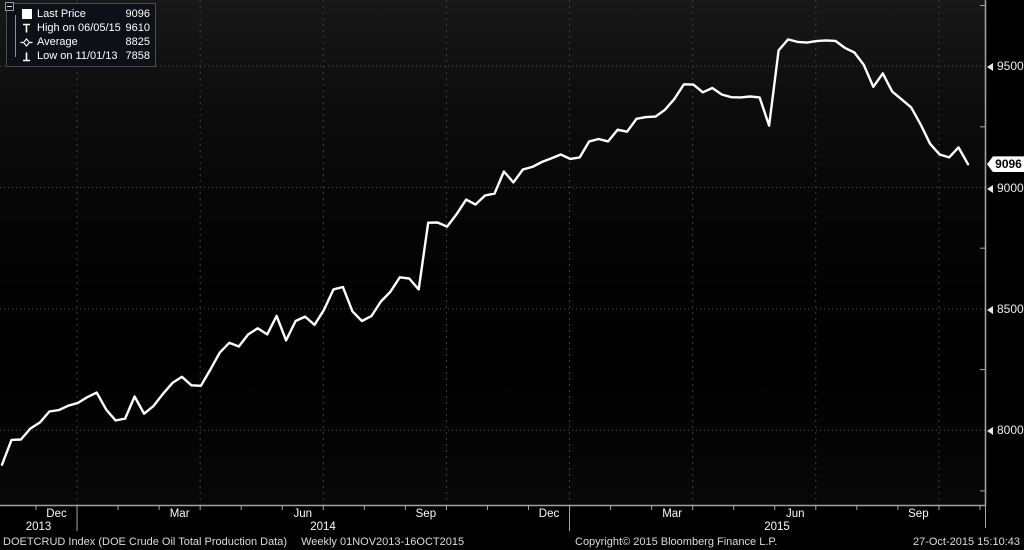 Image resolution: width=1024 pixels, height=550 pixels. What do you see at coordinates (676, 542) in the screenshot?
I see `copyright-notice: Copyright© 2015 Bloomberg Finance L.P.` at bounding box center [676, 542].